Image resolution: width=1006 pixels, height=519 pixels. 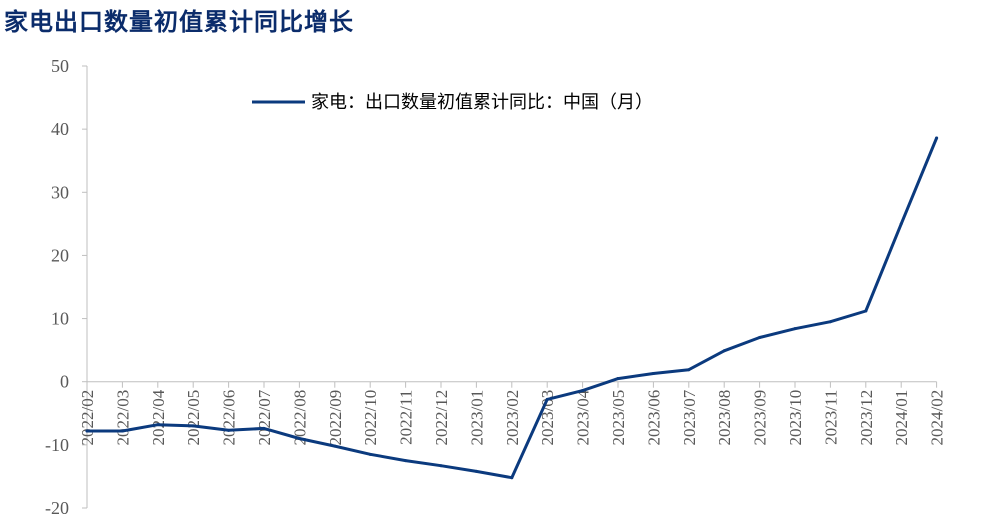 What do you see at coordinates (158, 417) in the screenshot?
I see `x-tick-label: 2022/04` at bounding box center [158, 417].